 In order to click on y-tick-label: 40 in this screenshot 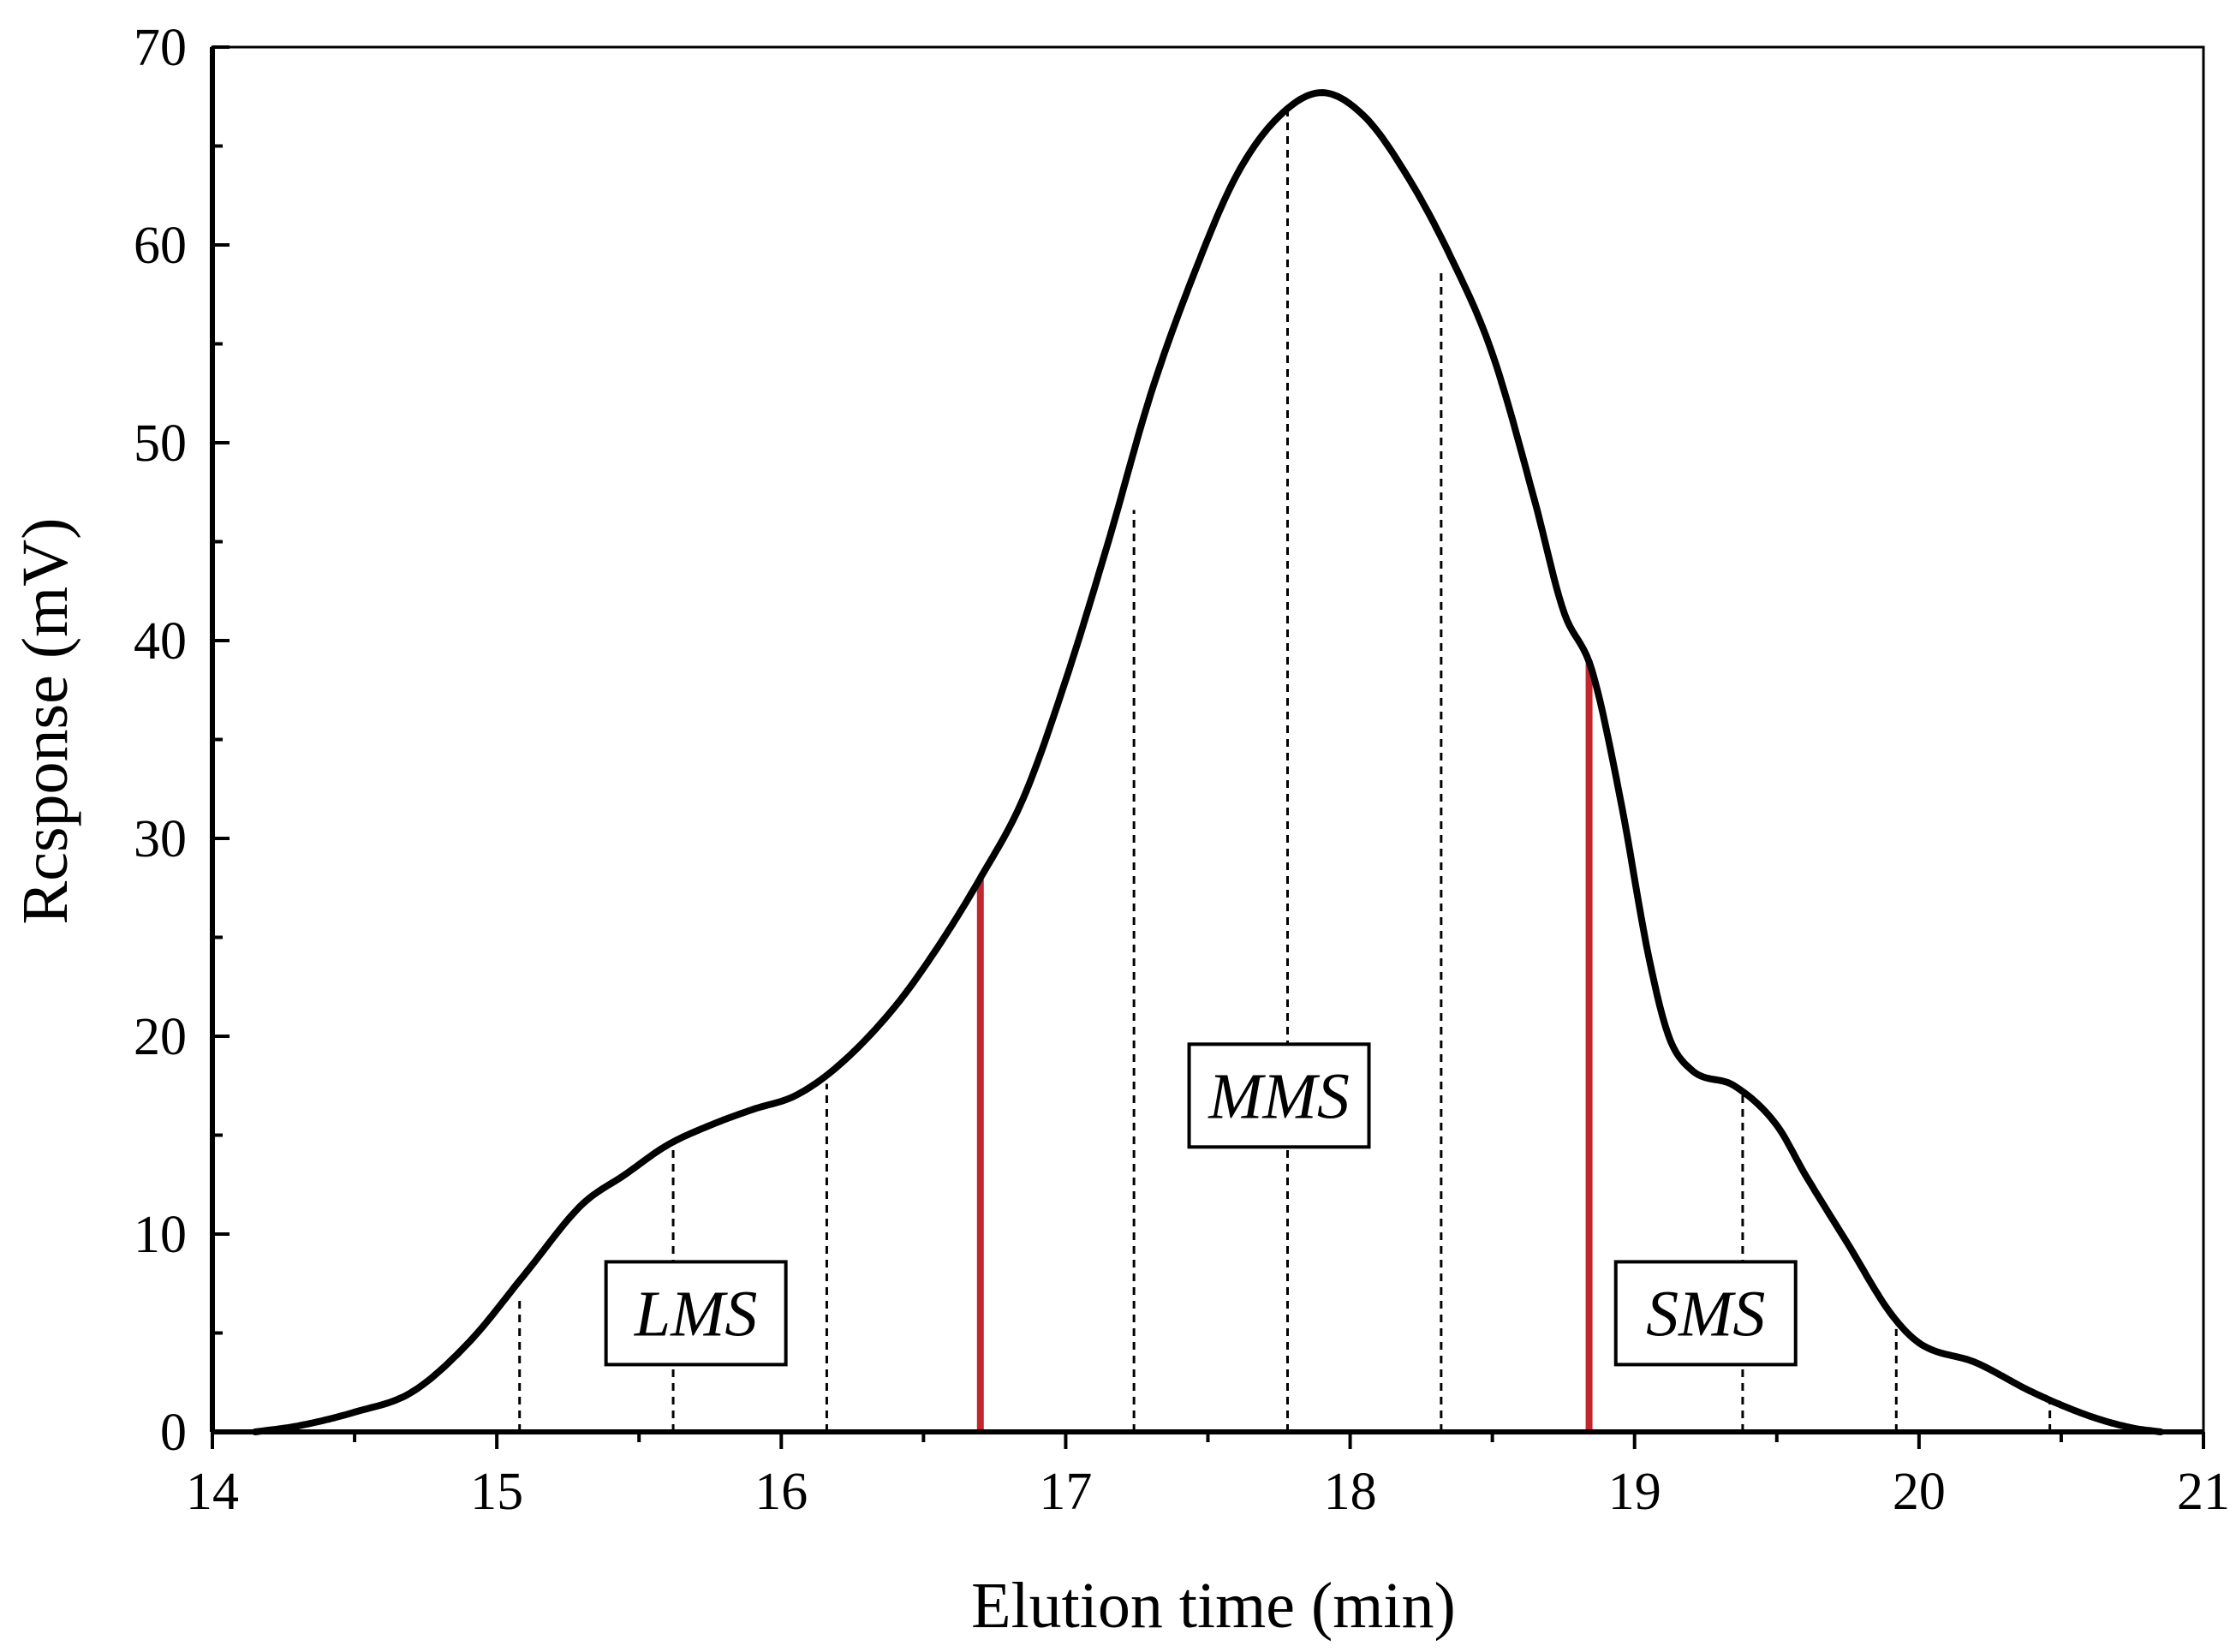, I will do `click(160, 641)`.